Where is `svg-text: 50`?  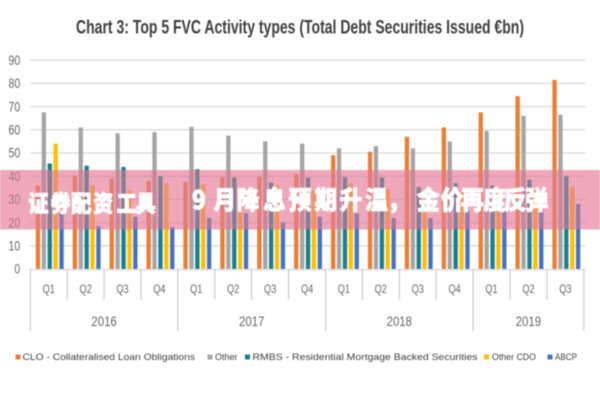 svg-text: 50 is located at coordinates (15, 153).